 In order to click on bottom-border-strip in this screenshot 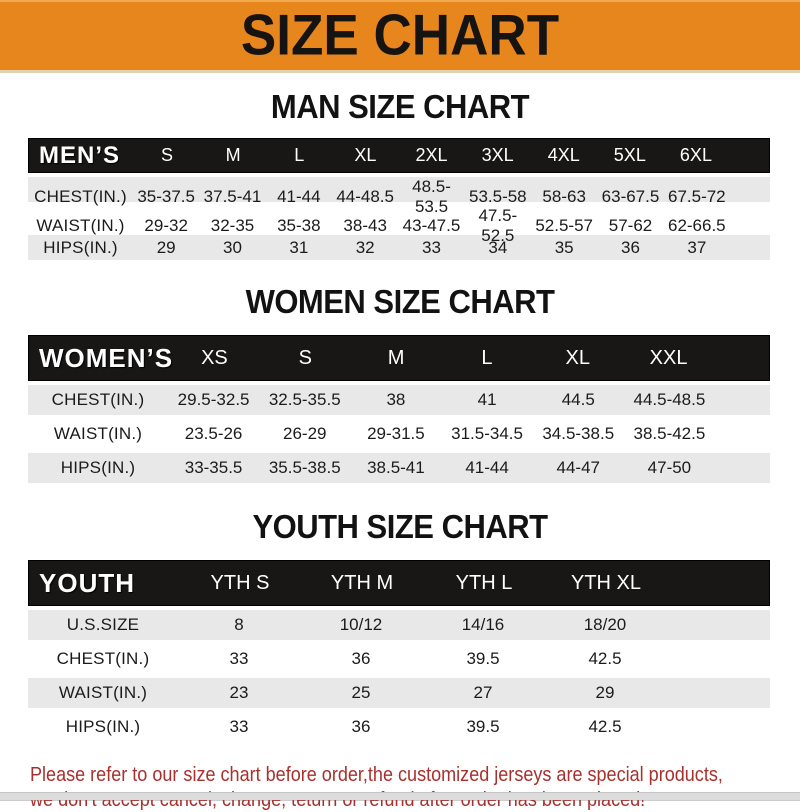, I will do `click(400, 796)`.